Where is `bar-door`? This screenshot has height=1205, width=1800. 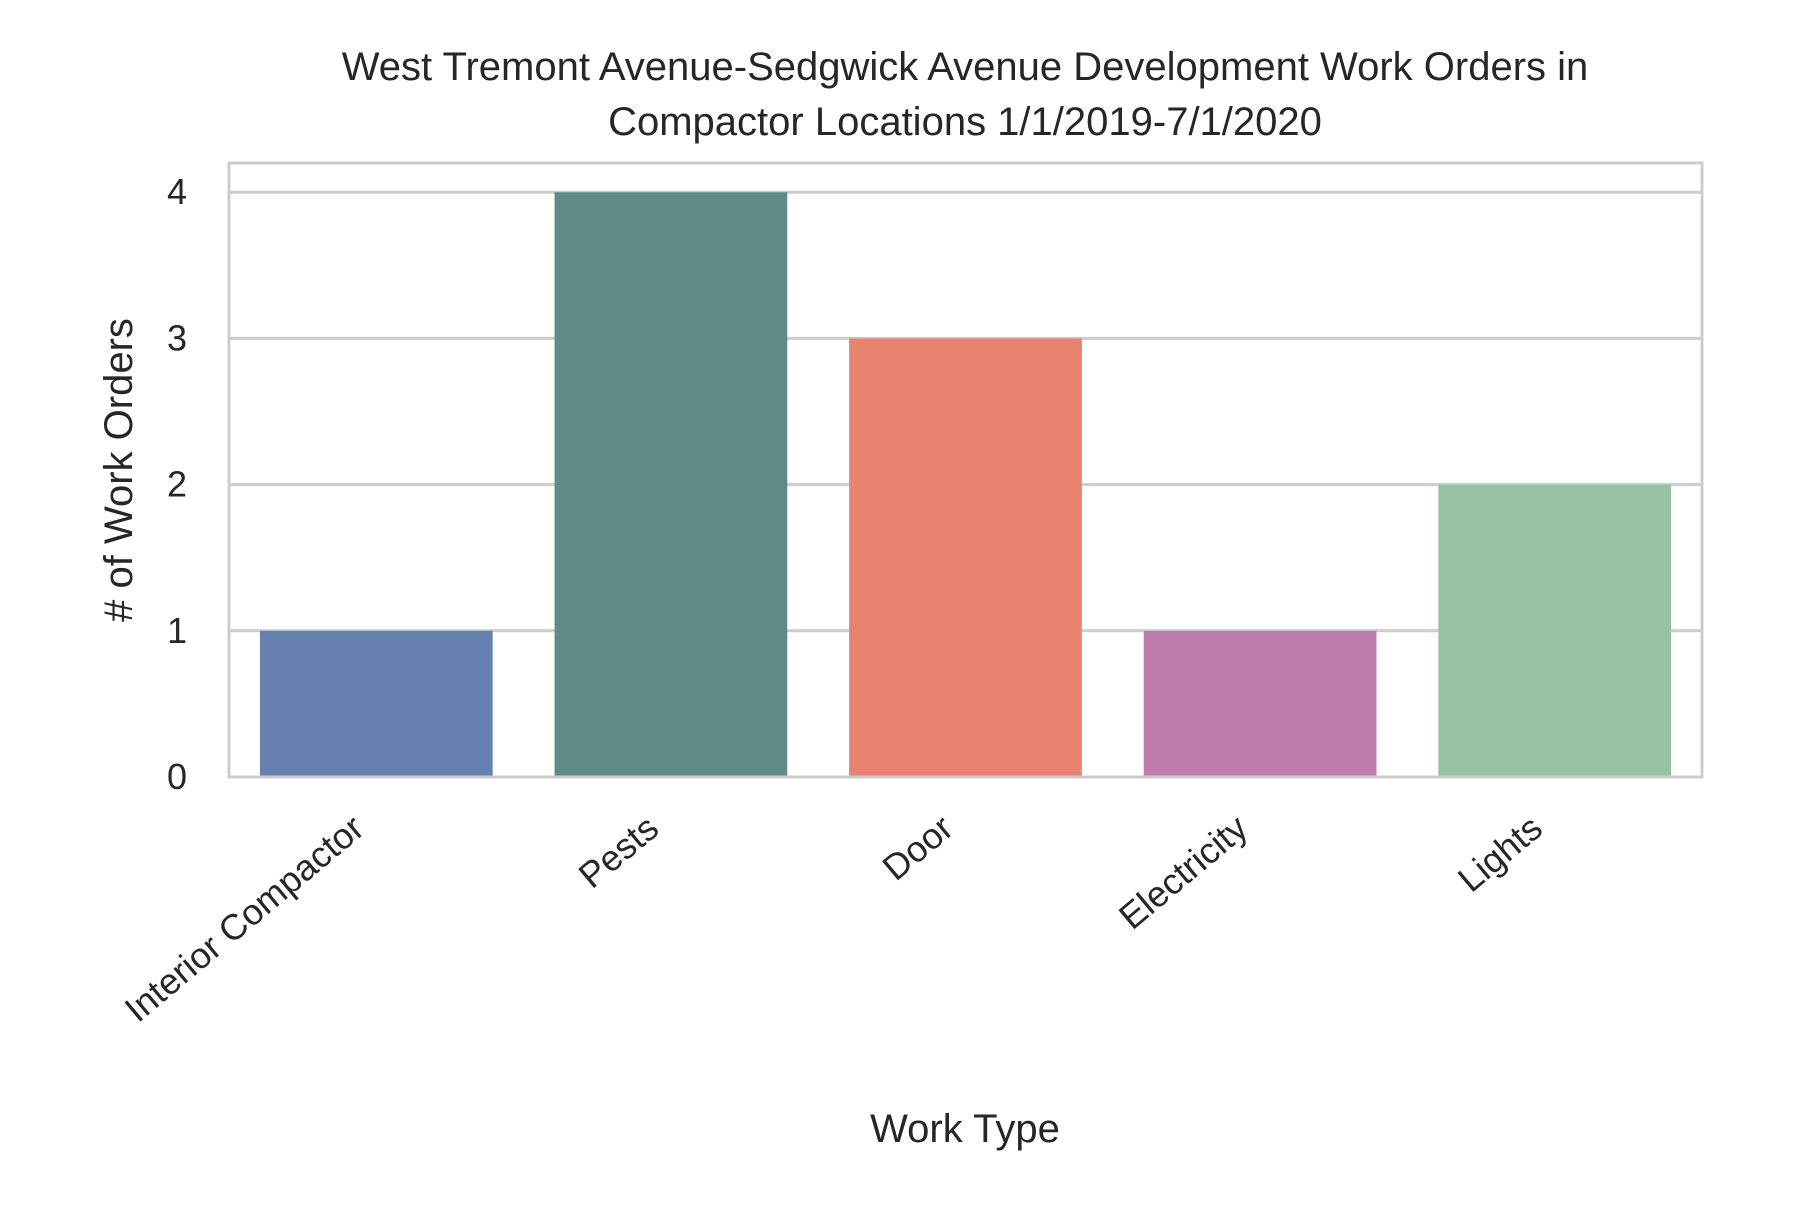 bar-door is located at coordinates (965, 557).